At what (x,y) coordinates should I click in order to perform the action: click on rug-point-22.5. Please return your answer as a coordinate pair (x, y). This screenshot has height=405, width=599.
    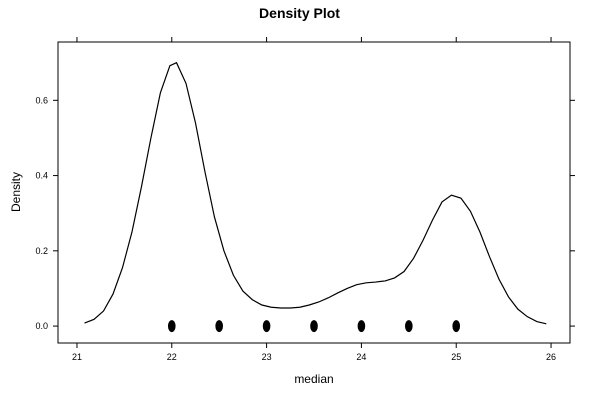
    Looking at the image, I should click on (219, 326).